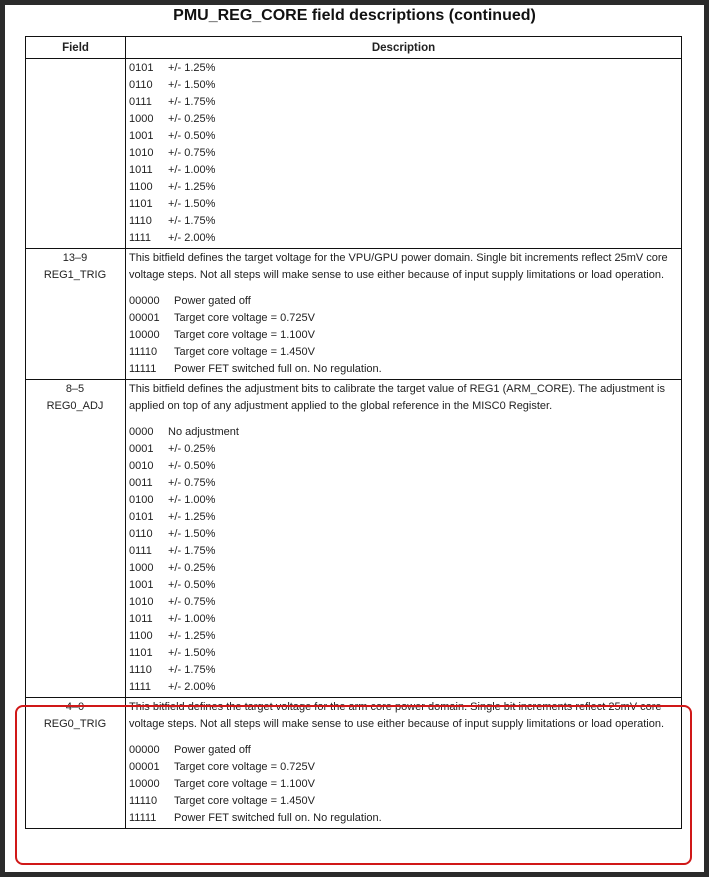 The image size is (709, 877). I want to click on bit-code: 1100, so click(141, 187).